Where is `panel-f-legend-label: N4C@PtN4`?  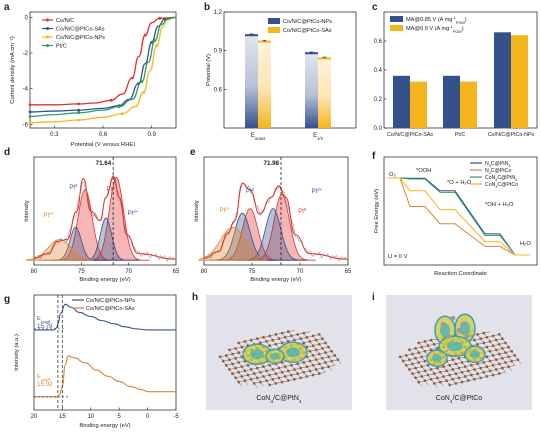 panel-f-legend-label: N4C@PtN4 is located at coordinates (497, 164).